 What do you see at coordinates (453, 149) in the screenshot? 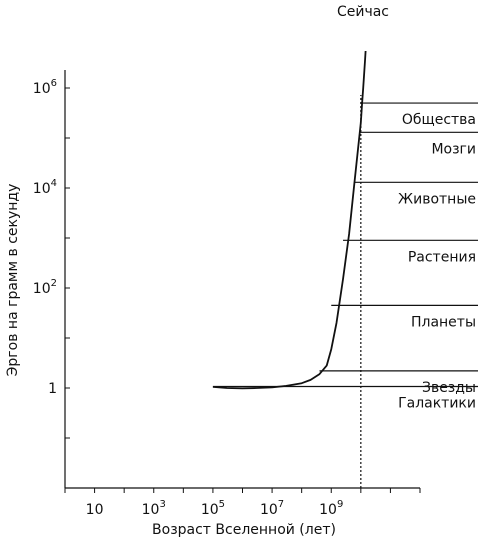
I see `threshold-label: Мозги` at bounding box center [453, 149].